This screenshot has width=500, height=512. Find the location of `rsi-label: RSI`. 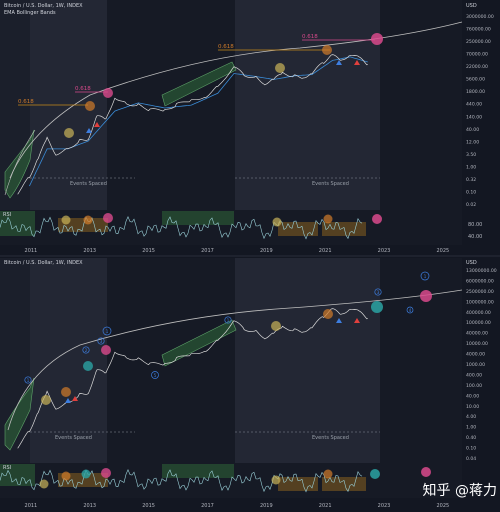

rsi-label: RSI is located at coordinates (7, 468).